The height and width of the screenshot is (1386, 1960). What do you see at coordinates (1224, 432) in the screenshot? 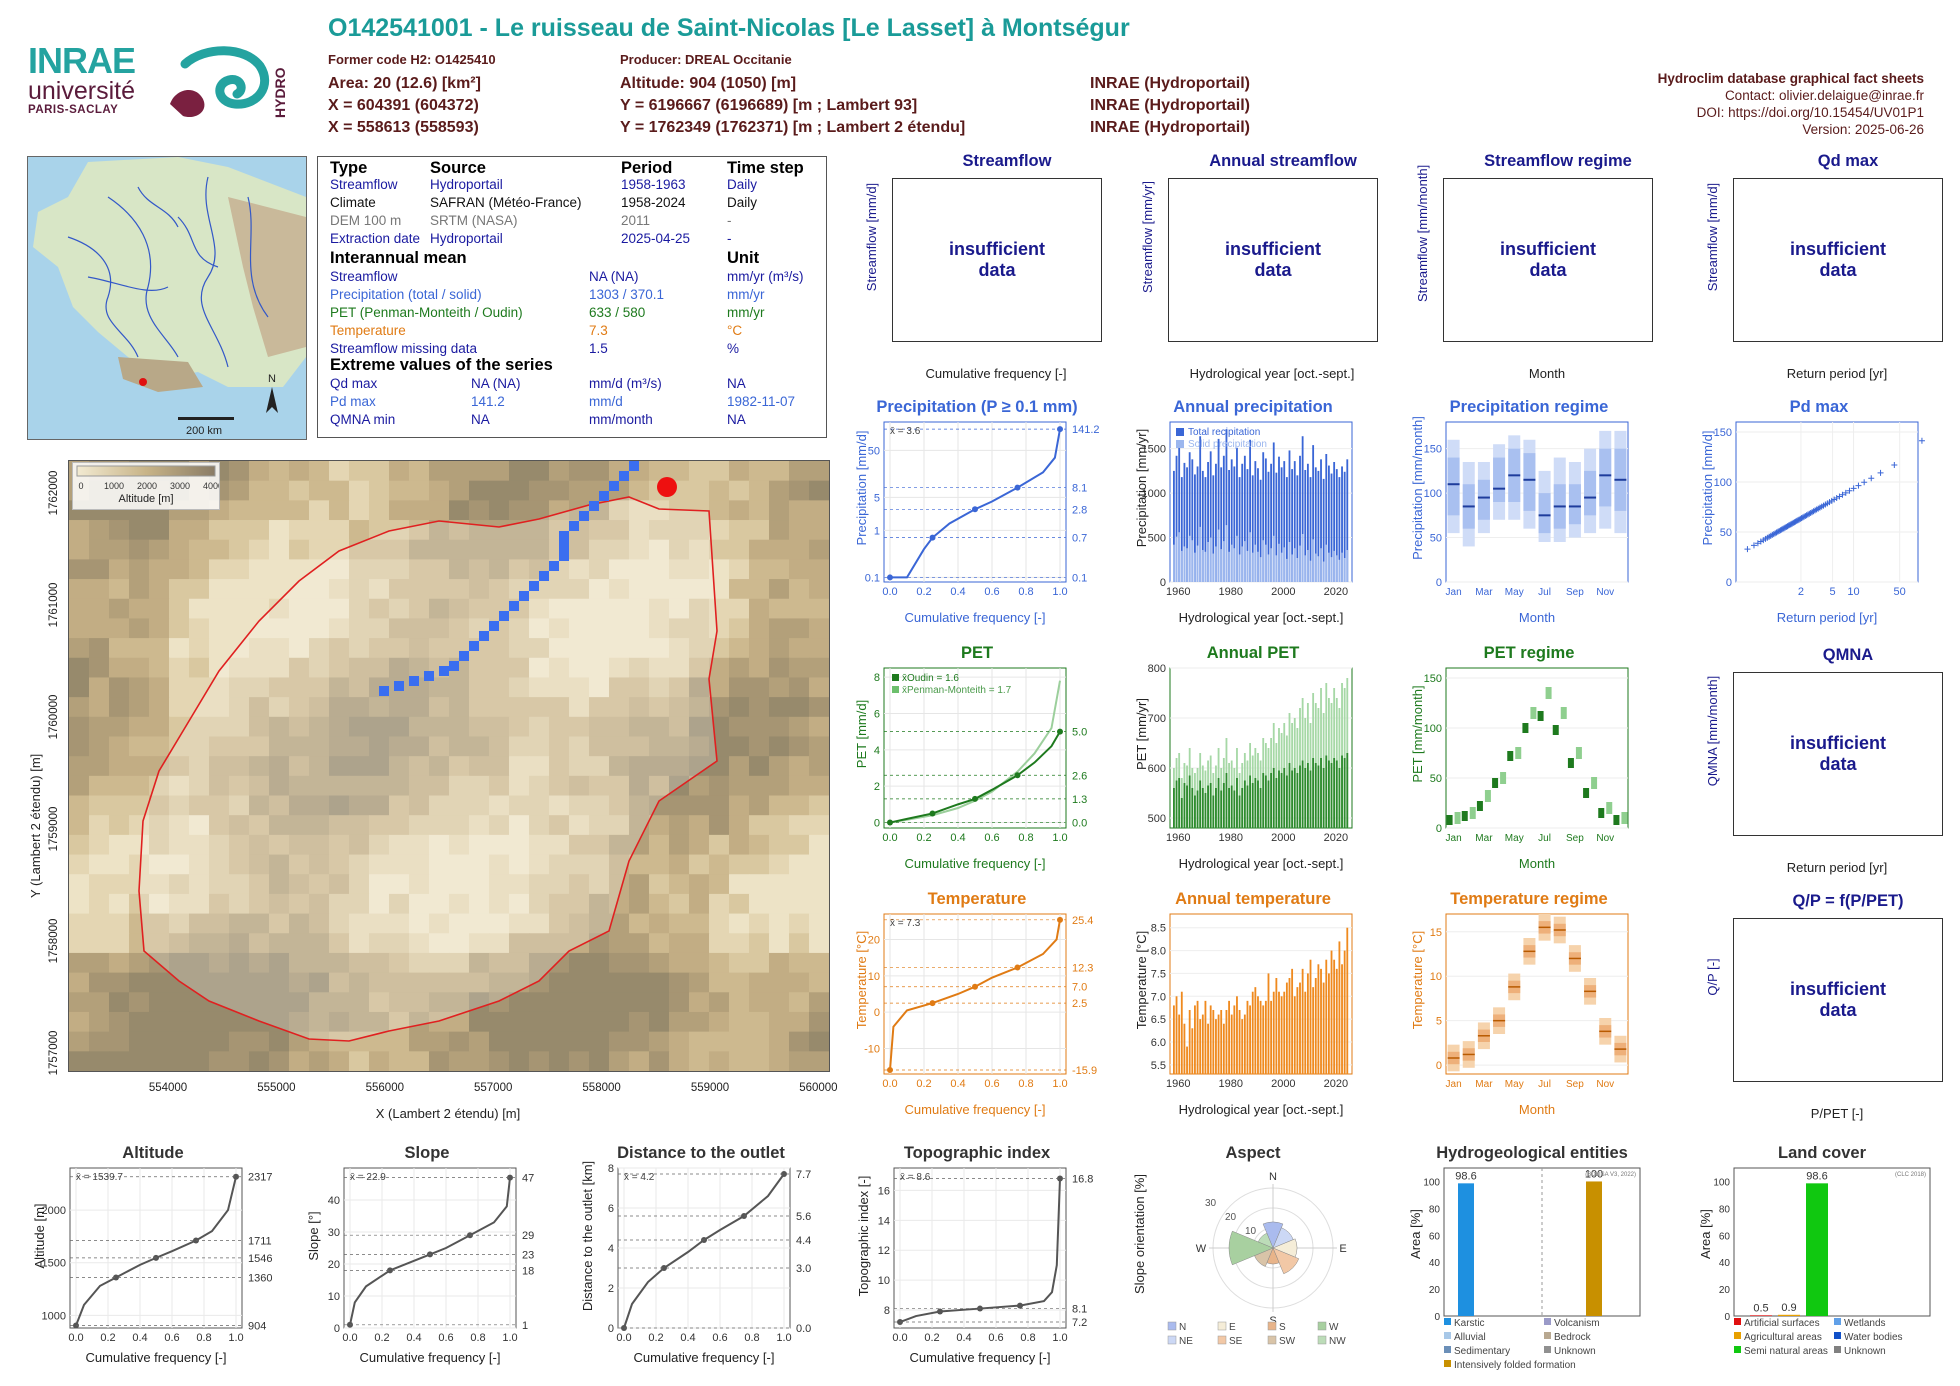
I see `legend-entry: Total recipitation` at bounding box center [1224, 432].